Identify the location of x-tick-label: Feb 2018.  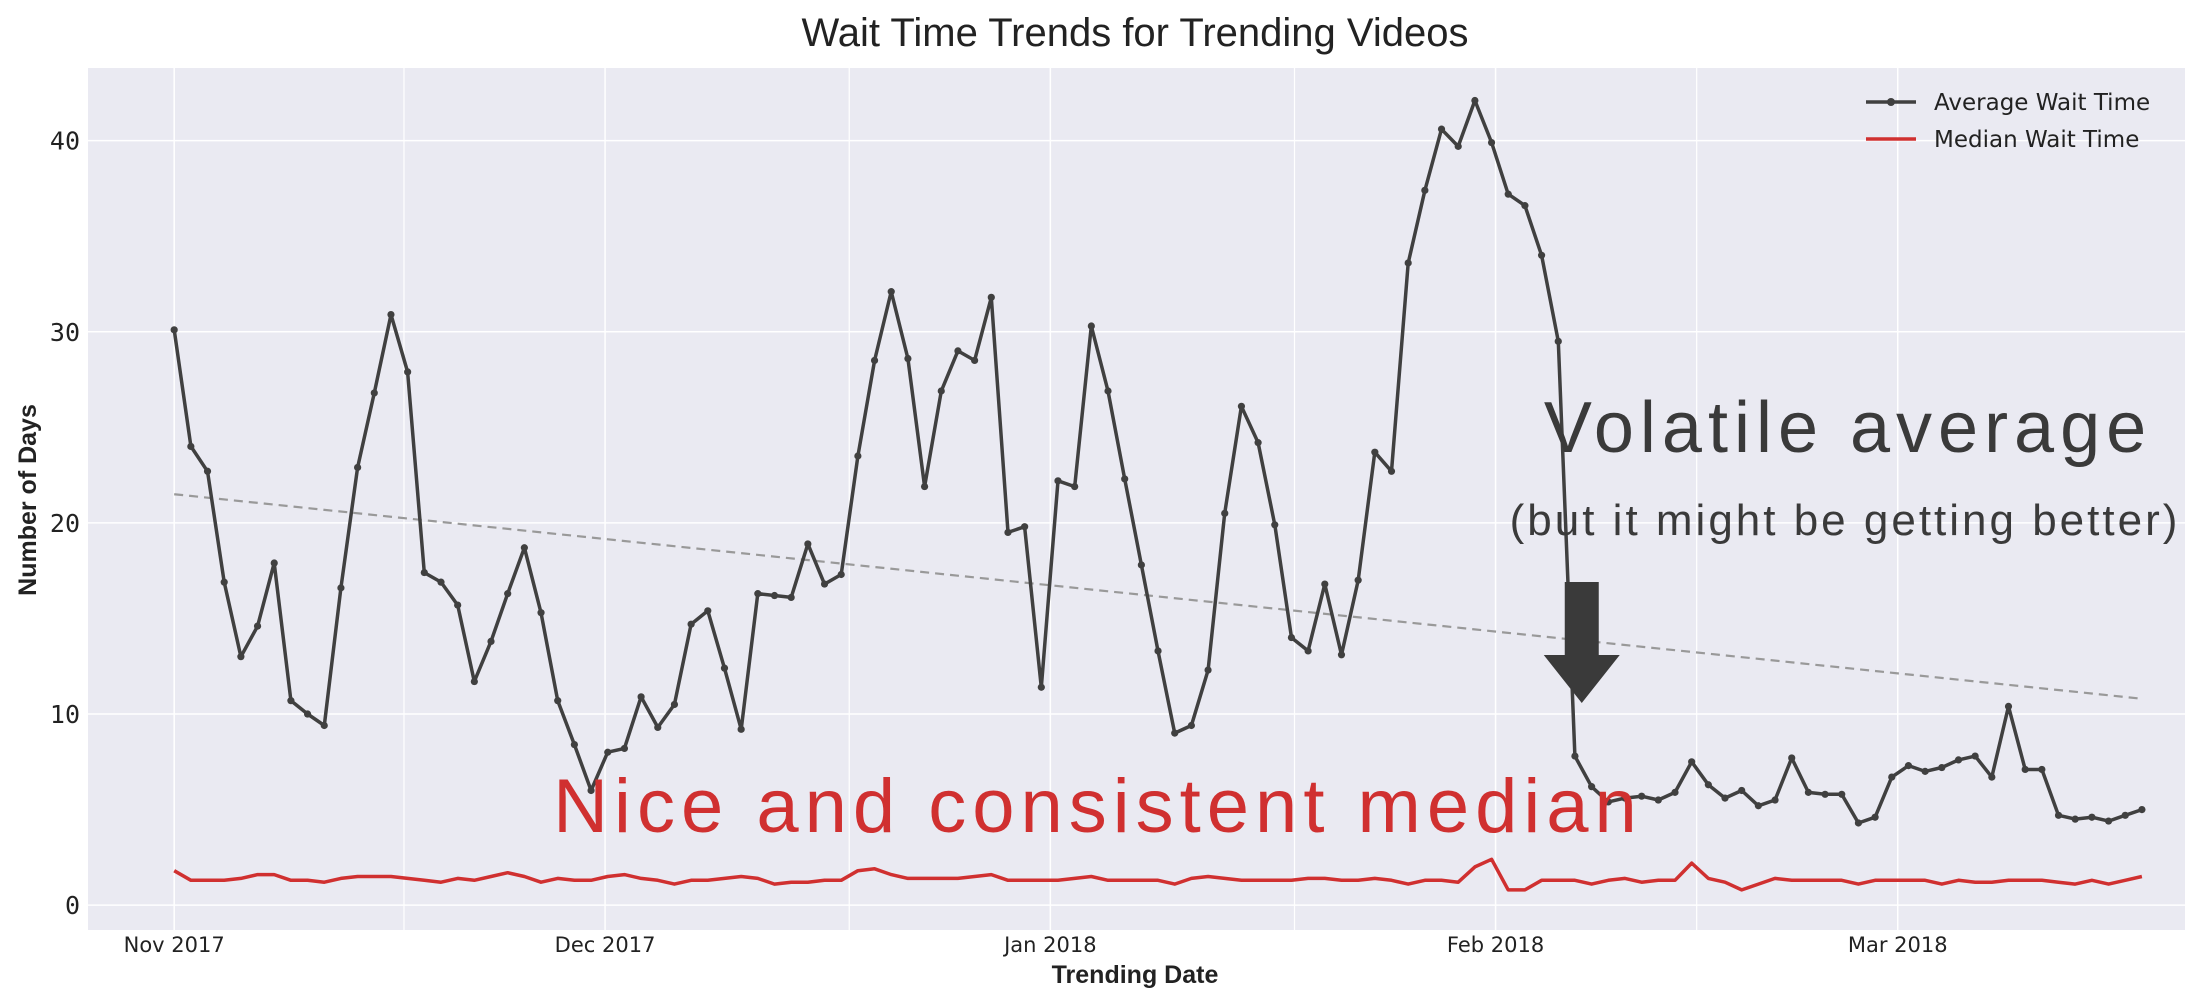
(1495, 945).